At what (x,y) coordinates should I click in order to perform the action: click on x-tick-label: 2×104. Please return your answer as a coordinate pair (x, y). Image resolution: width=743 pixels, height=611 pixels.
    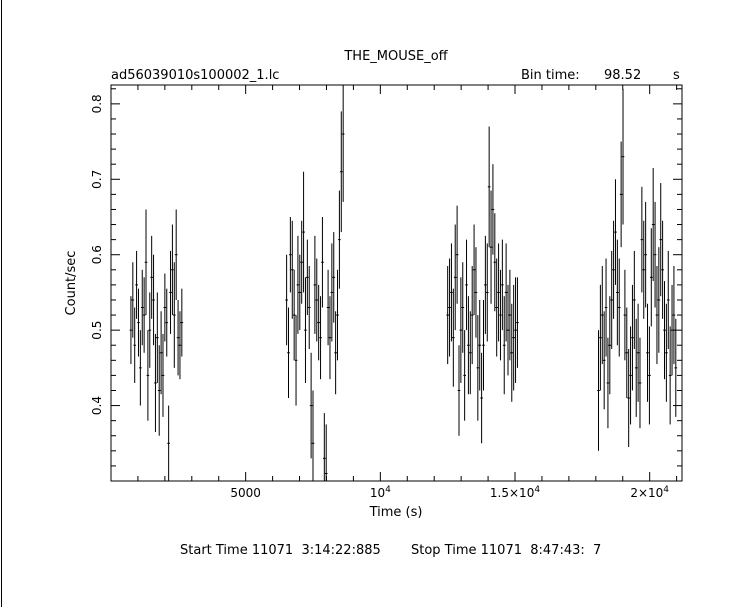
    Looking at the image, I should click on (649, 492).